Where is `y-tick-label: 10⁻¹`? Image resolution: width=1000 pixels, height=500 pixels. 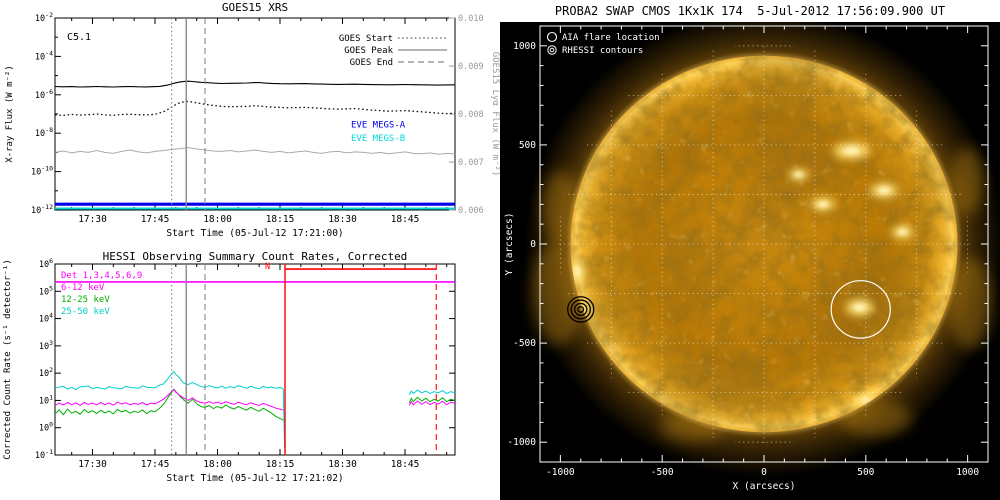 y-tick-label: 10⁻¹ is located at coordinates (44, 454).